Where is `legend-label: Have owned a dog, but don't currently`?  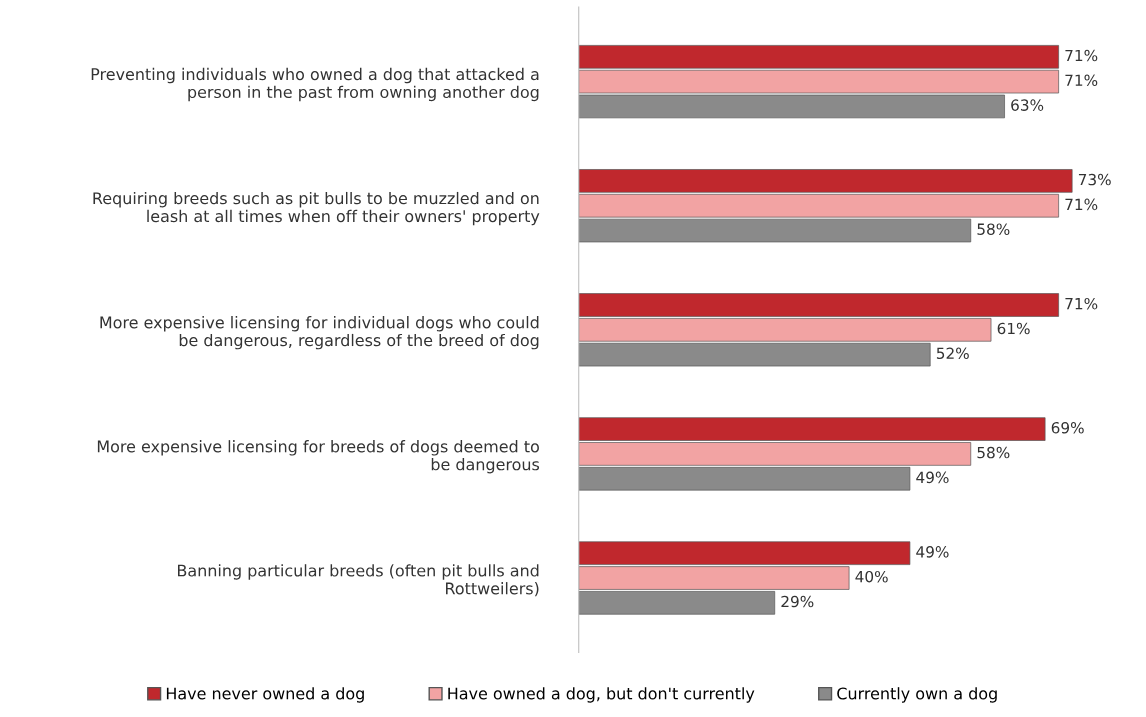
legend-label: Have owned a dog, but don't currently is located at coordinates (601, 695).